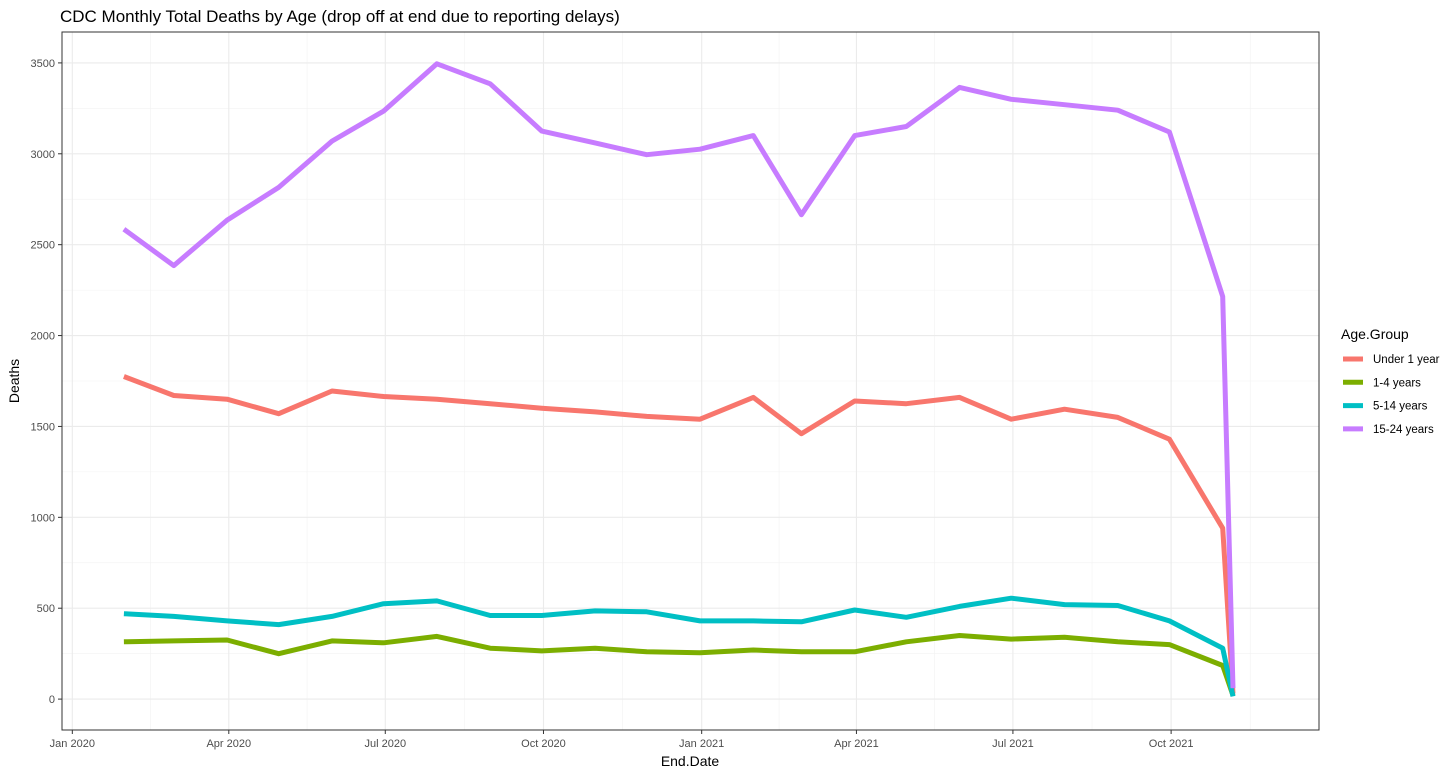  What do you see at coordinates (43, 337) in the screenshot?
I see `y-tick-label: 2000` at bounding box center [43, 337].